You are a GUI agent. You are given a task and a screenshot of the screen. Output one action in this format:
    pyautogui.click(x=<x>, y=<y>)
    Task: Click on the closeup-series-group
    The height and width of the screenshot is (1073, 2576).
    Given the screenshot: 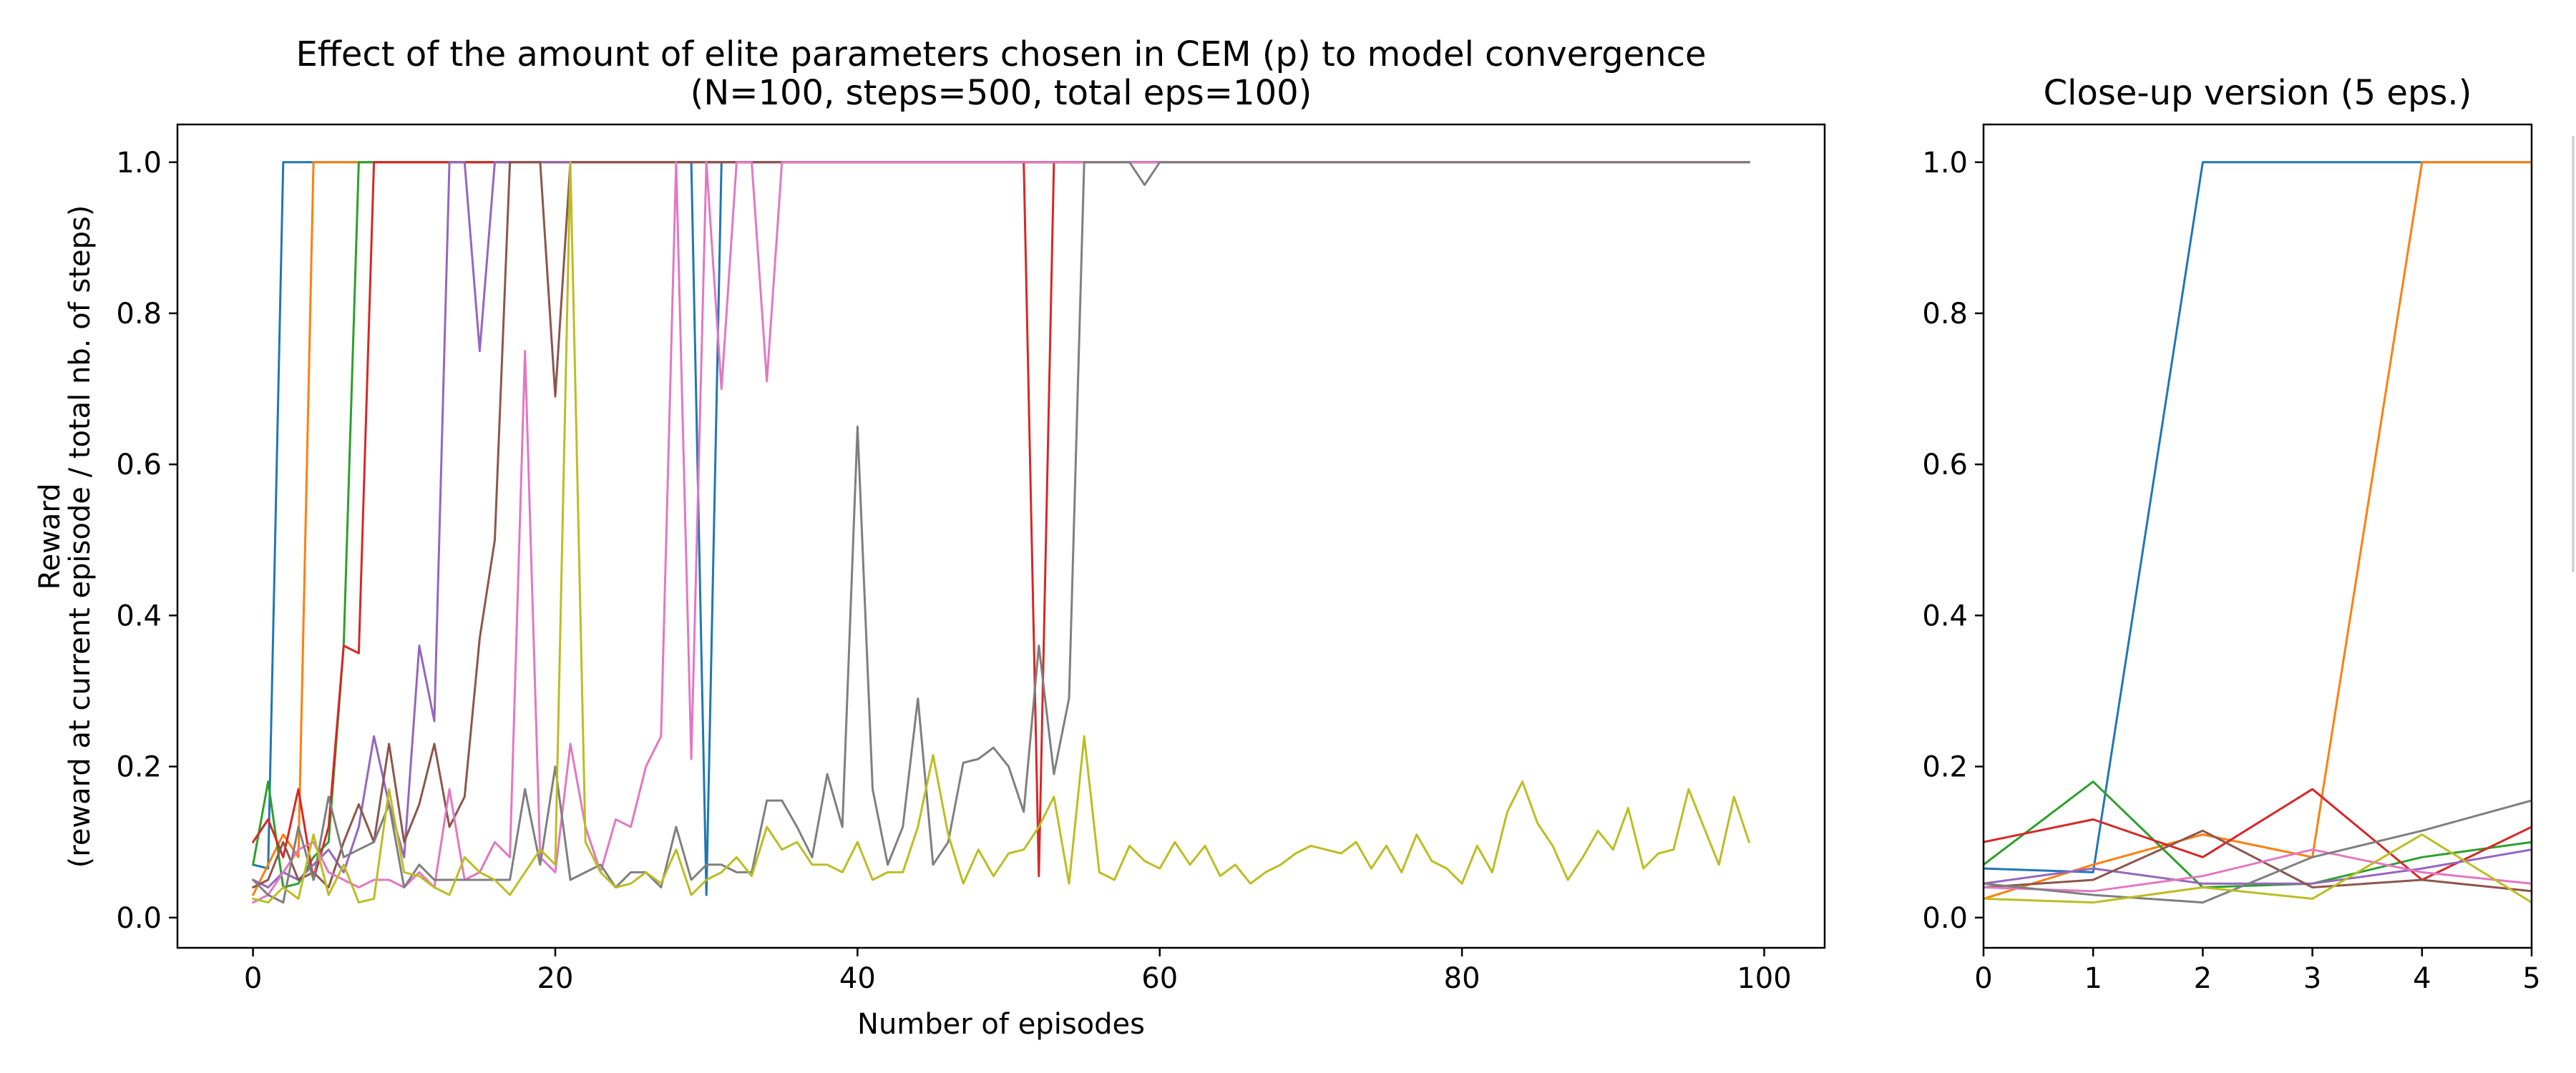 What is the action you would take?
    pyautogui.click(x=2258, y=532)
    